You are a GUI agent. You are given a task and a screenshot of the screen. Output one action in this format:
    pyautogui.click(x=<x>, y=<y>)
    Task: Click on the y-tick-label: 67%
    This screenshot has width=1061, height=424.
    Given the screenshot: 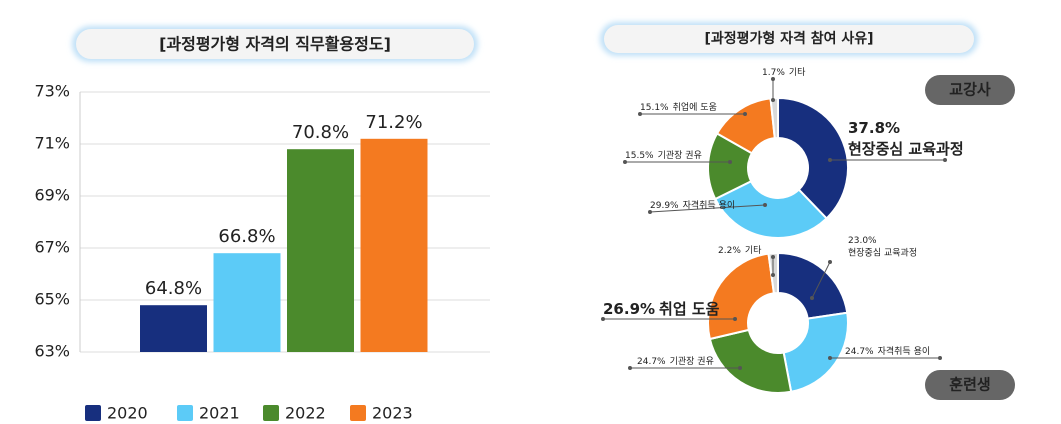 What is the action you would take?
    pyautogui.click(x=52, y=247)
    